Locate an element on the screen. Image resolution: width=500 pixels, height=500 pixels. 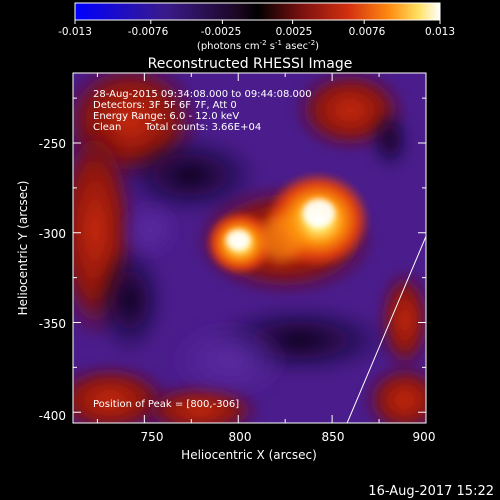
colorbar-unit-label: (photons cm-2 s-1 asec-2) is located at coordinates (258, 45).